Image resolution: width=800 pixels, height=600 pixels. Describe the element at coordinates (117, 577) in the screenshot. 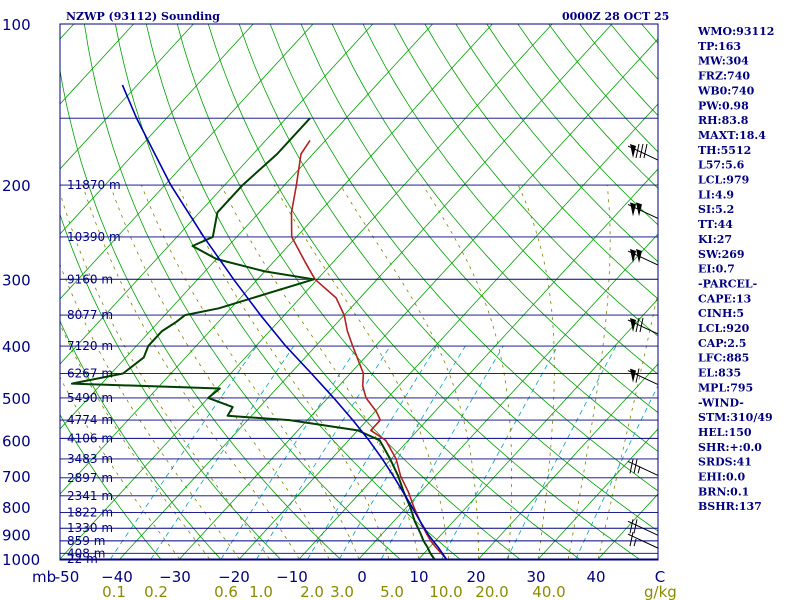

I see `temperature-tick-label: −40` at that location.